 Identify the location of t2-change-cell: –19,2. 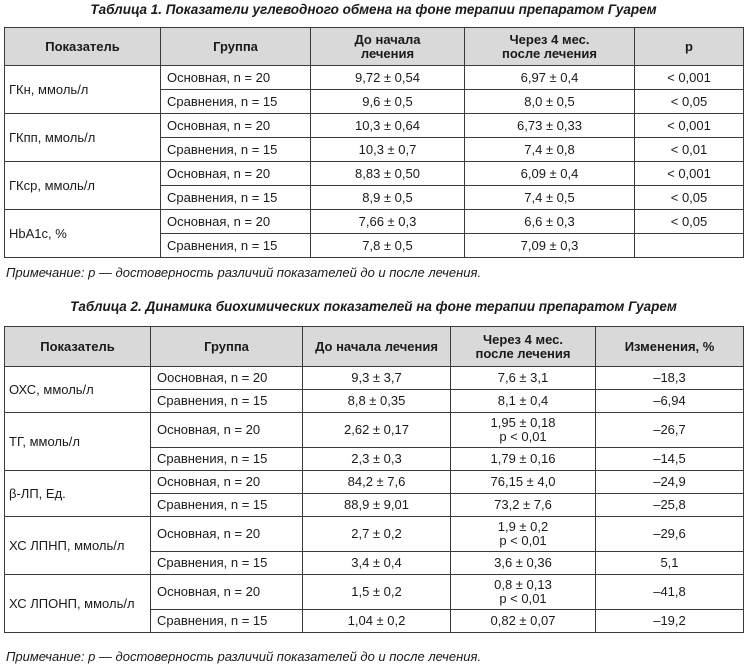
(669, 621).